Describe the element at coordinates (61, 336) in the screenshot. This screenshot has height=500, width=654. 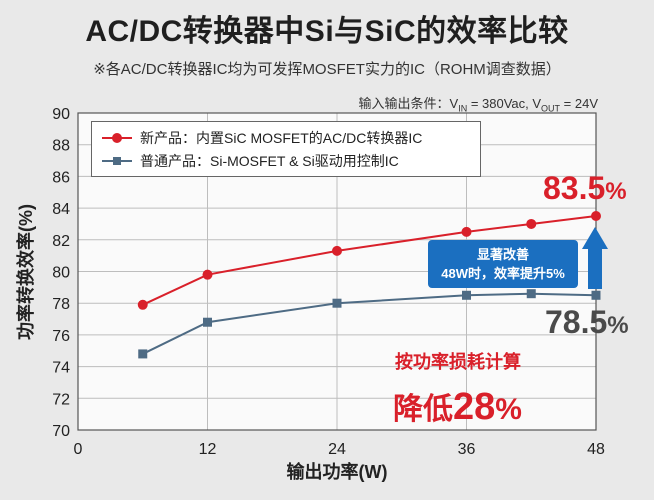
I see `y-tick-label: 76` at that location.